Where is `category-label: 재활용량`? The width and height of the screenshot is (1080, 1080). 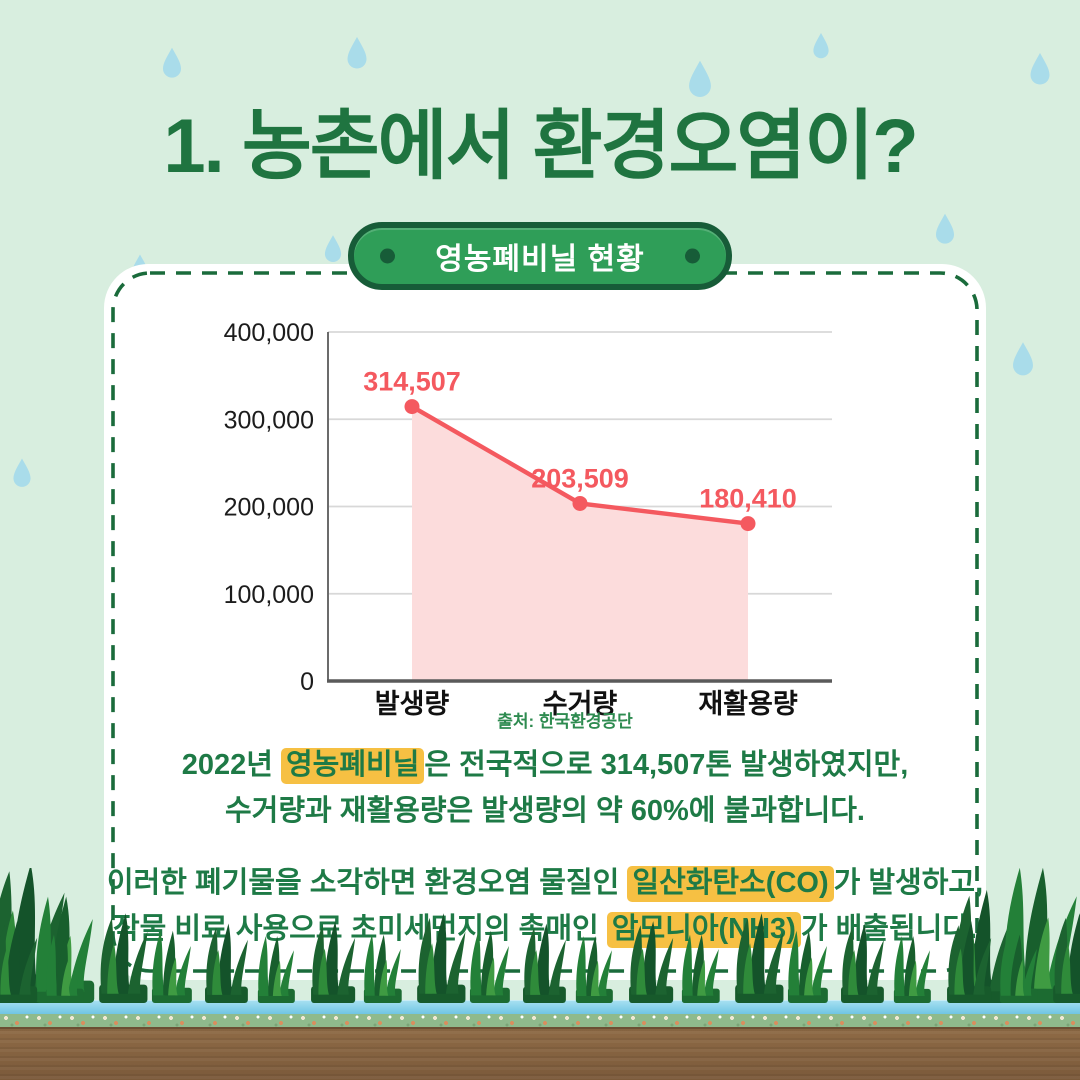 category-label: 재활용량 is located at coordinates (748, 704).